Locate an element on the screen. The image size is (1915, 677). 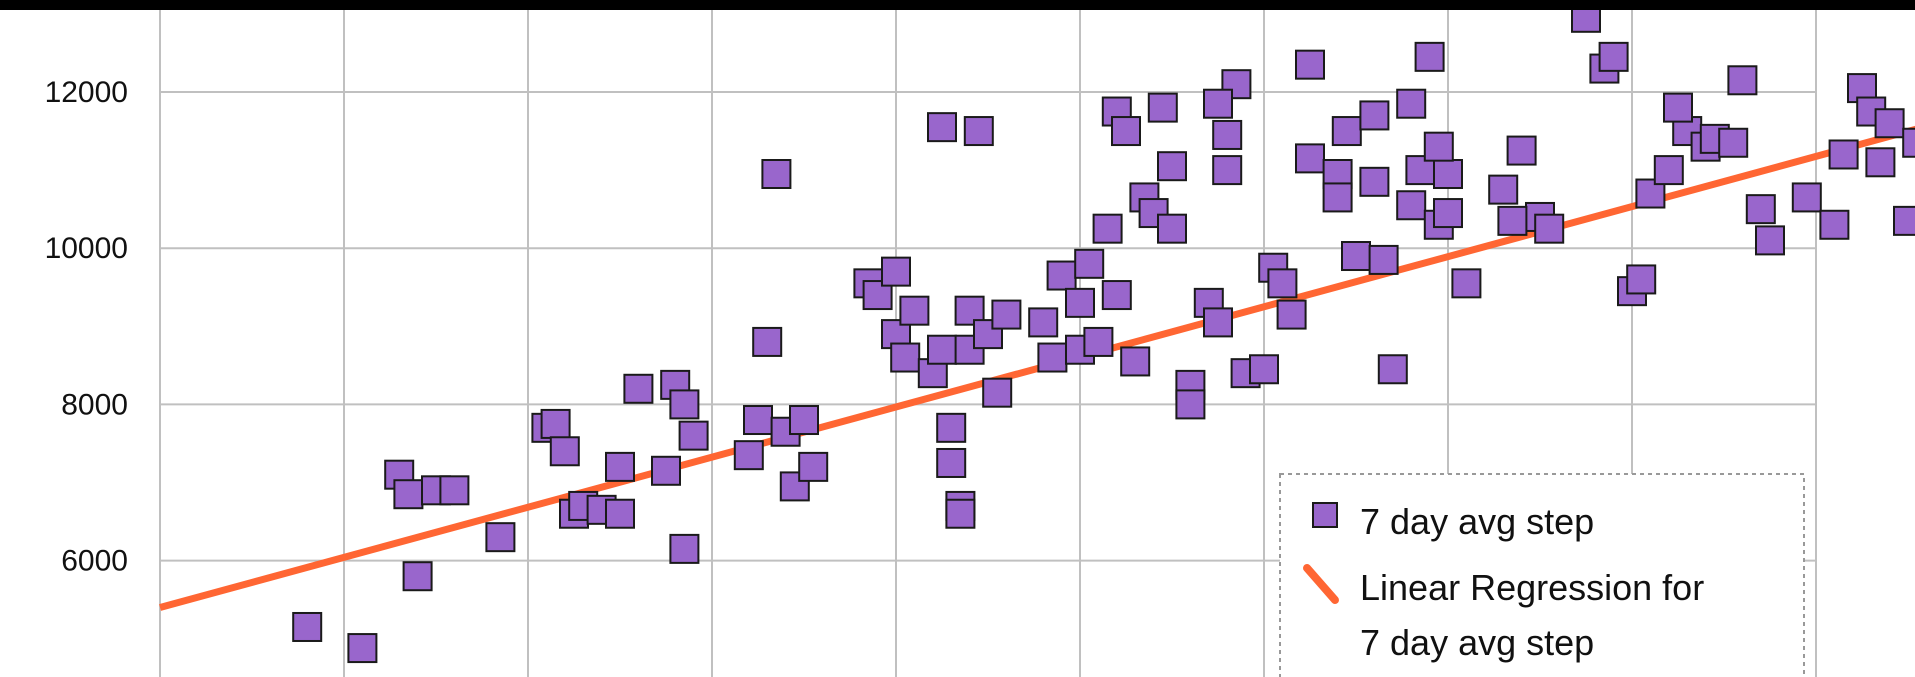
legend-marker-7-day-avg-step is located at coordinates (1325, 515).